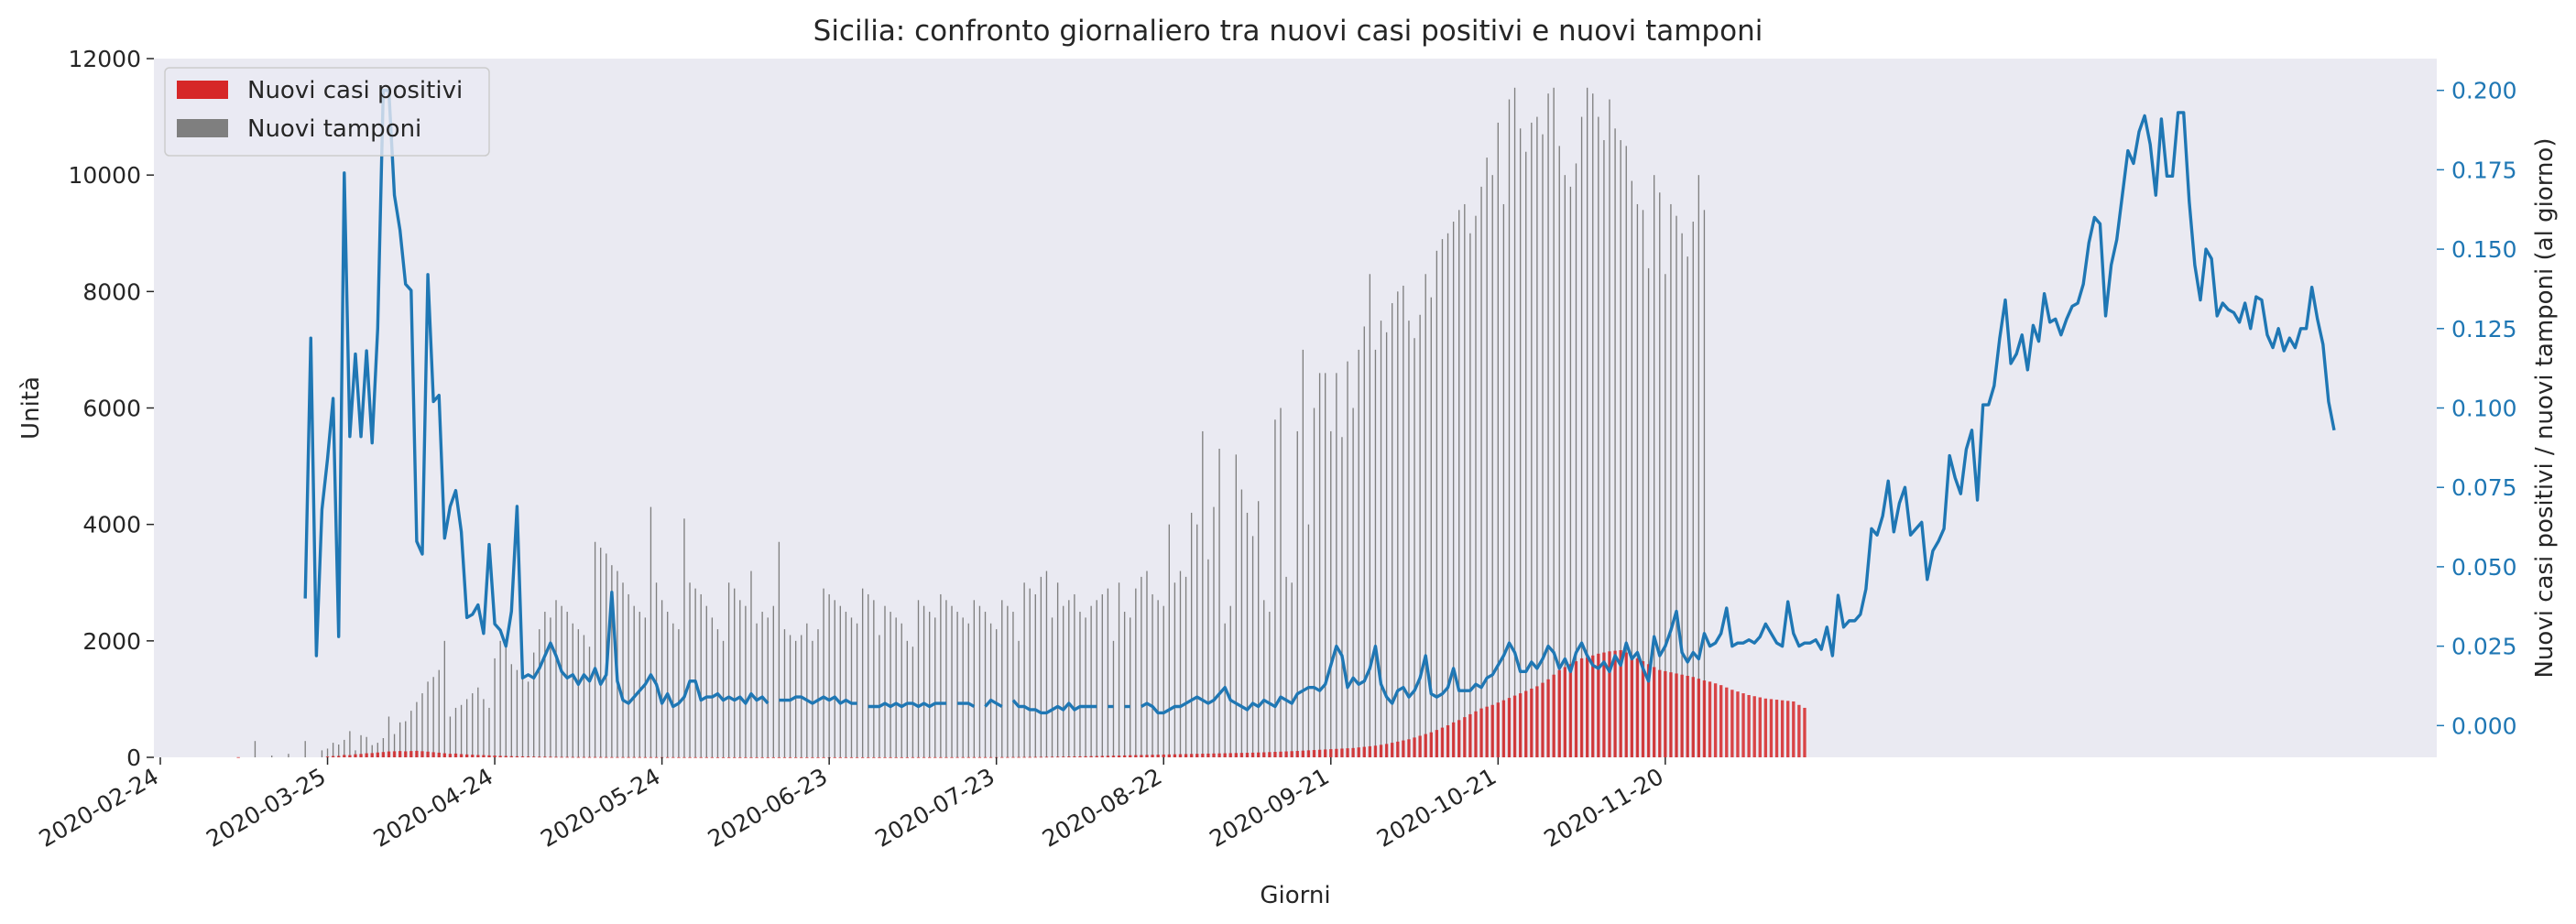 The height and width of the screenshot is (924, 2576). What do you see at coordinates (2484, 567) in the screenshot?
I see `y2-tick-label: 0.050` at bounding box center [2484, 567].